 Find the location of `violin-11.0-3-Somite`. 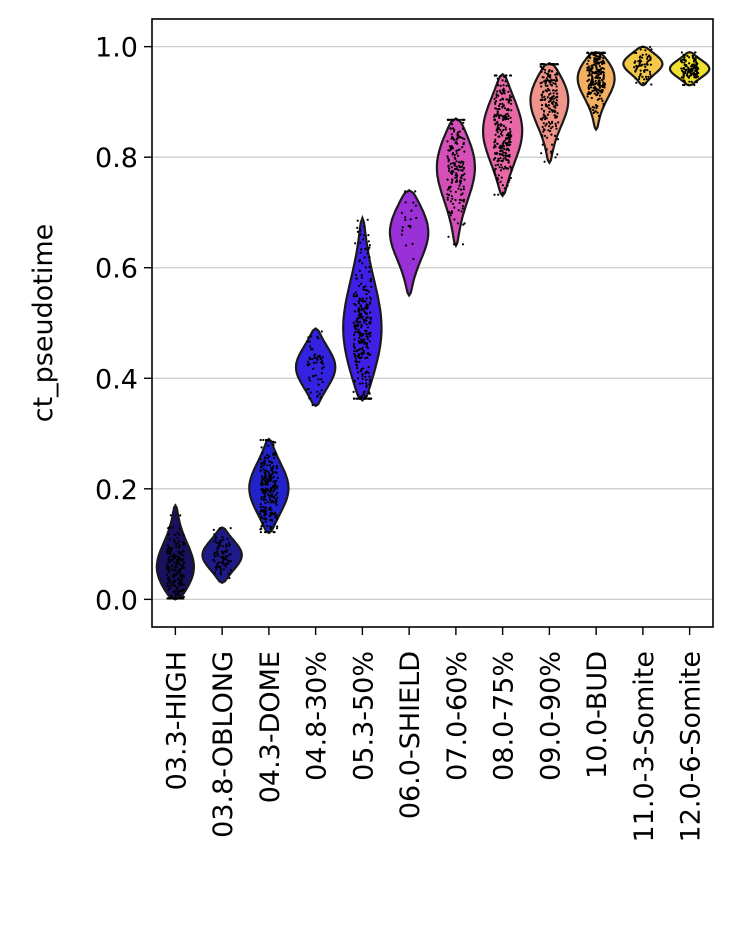

violin-11.0-3-Somite is located at coordinates (643, 66).